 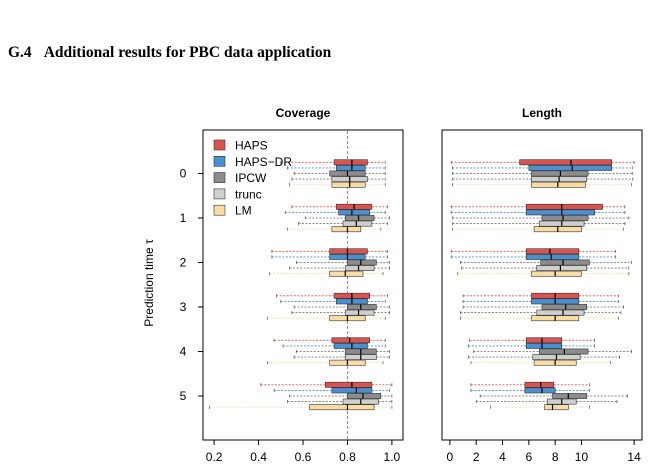 What do you see at coordinates (502, 457) in the screenshot?
I see `x-tick-label: 4` at bounding box center [502, 457].